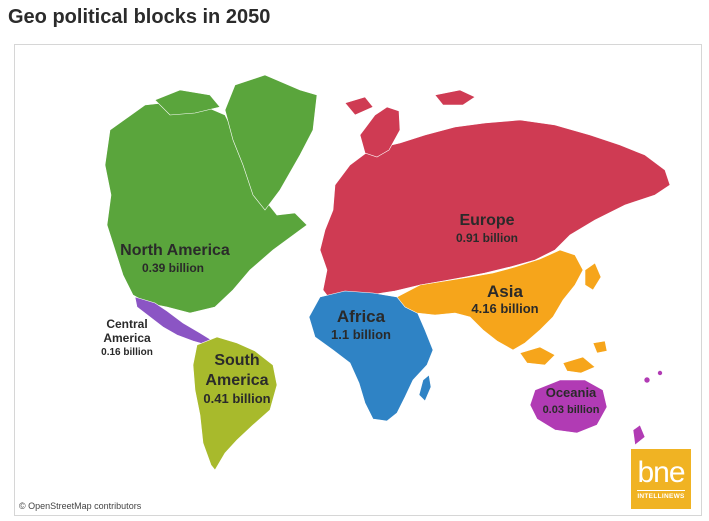 The width and height of the screenshot is (709, 521). What do you see at coordinates (410, 102) in the screenshot?
I see `arctic-russia-islands` at bounding box center [410, 102].